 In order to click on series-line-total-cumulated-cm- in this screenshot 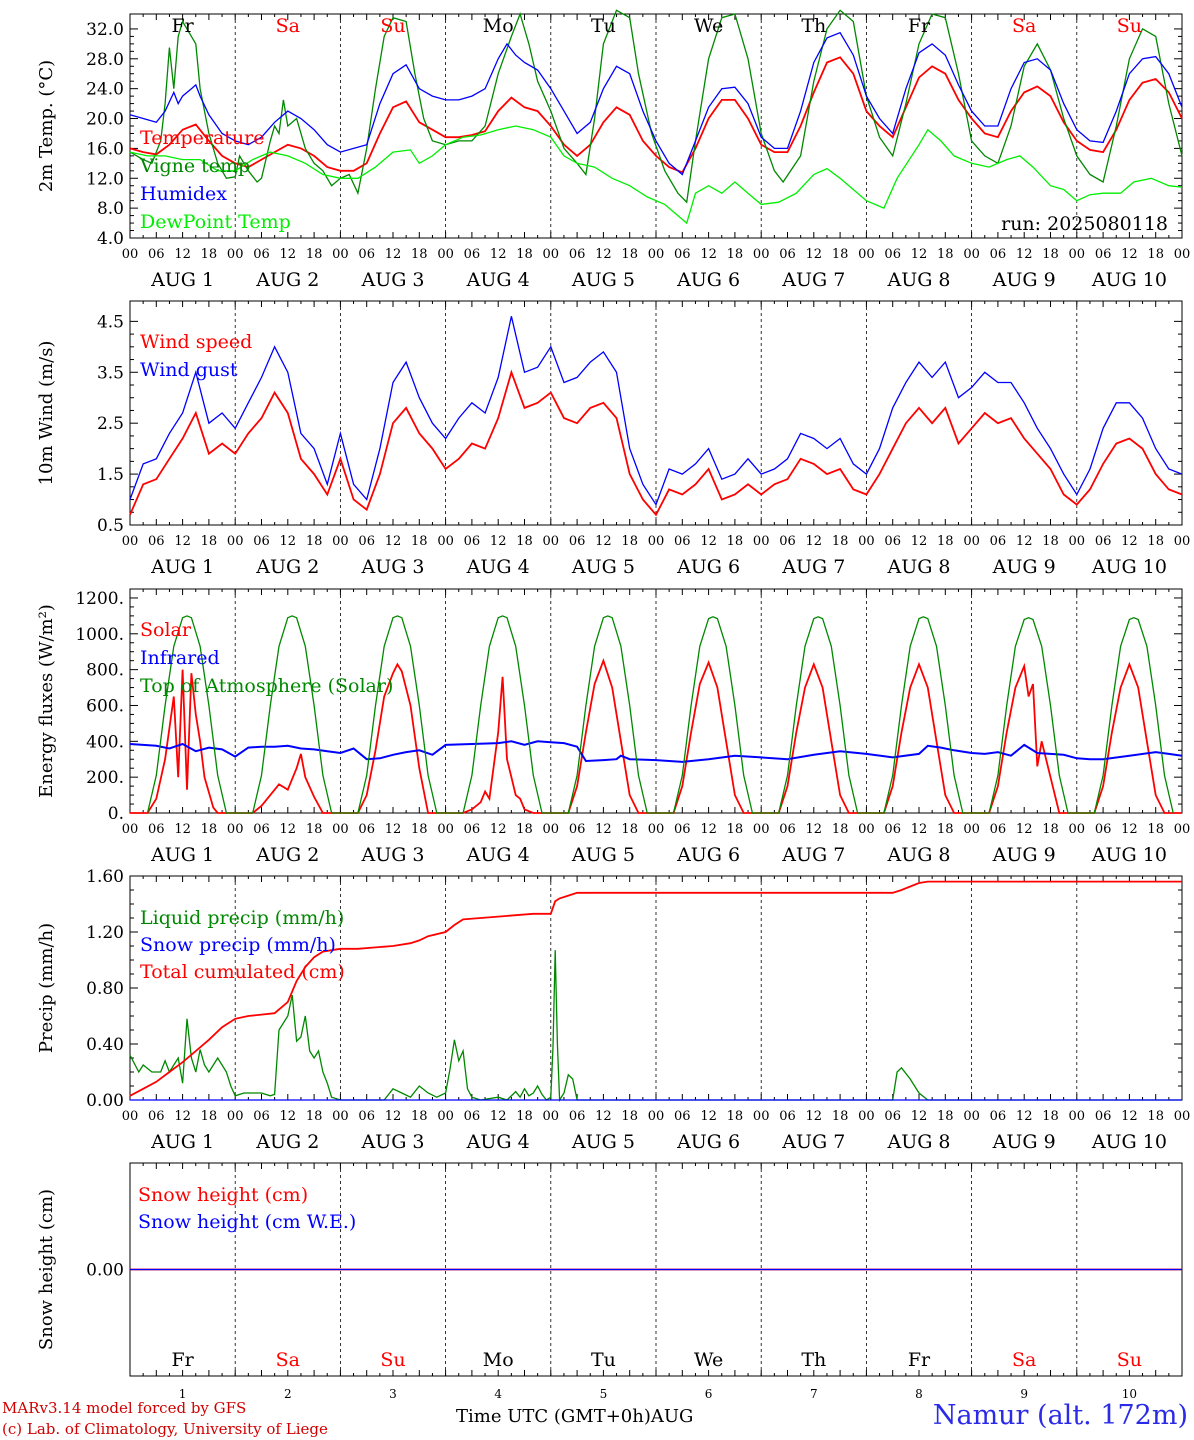, I will do `click(655, 988)`.